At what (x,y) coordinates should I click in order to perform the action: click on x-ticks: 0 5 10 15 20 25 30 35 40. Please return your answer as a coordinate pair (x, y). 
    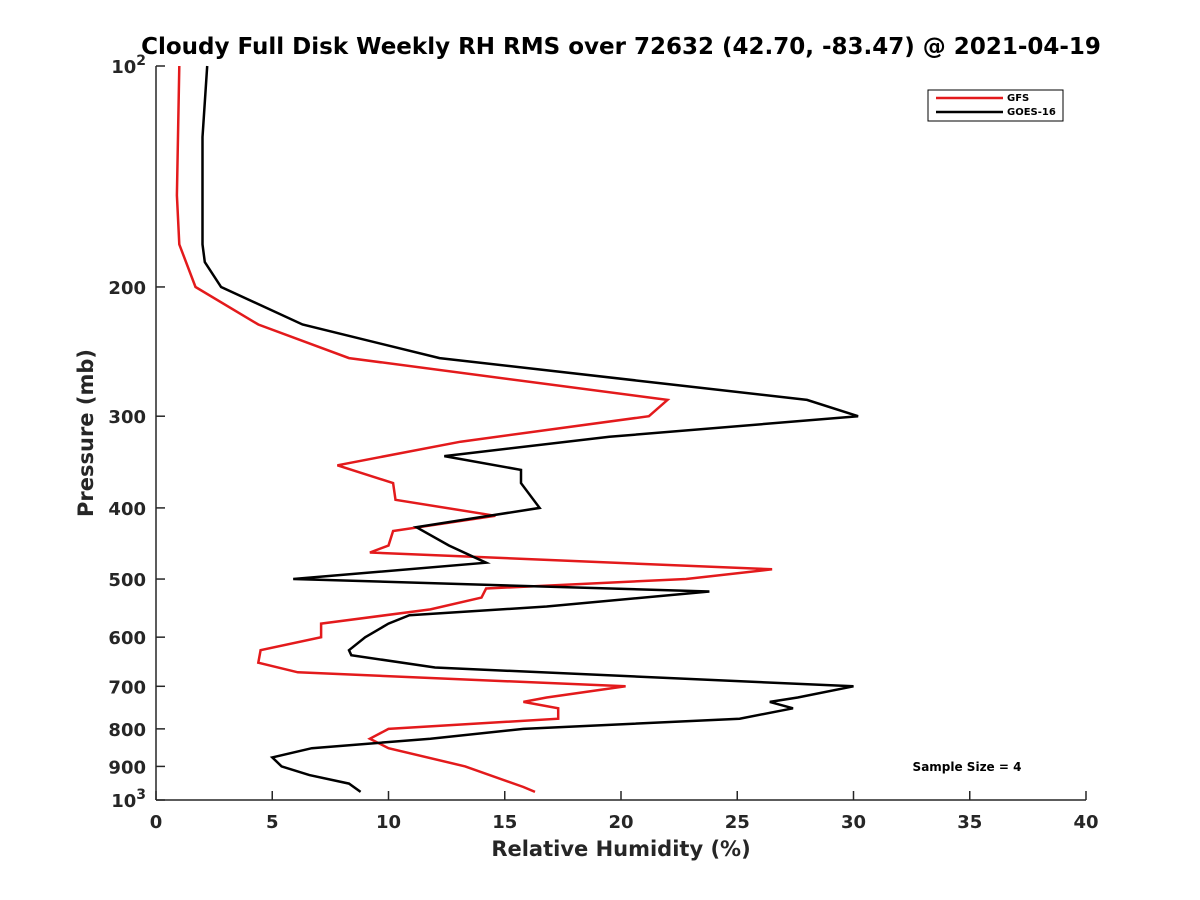
    Looking at the image, I should click on (624, 812).